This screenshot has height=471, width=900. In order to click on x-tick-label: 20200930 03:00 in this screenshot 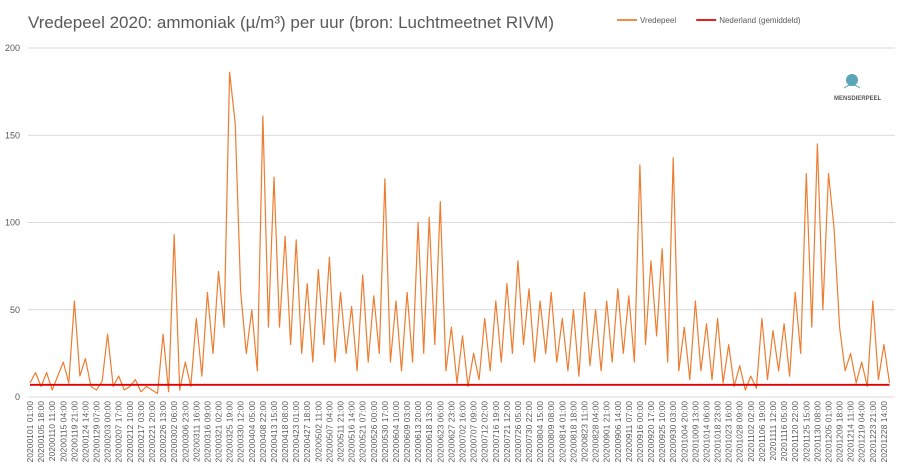, I will do `click(673, 432)`.